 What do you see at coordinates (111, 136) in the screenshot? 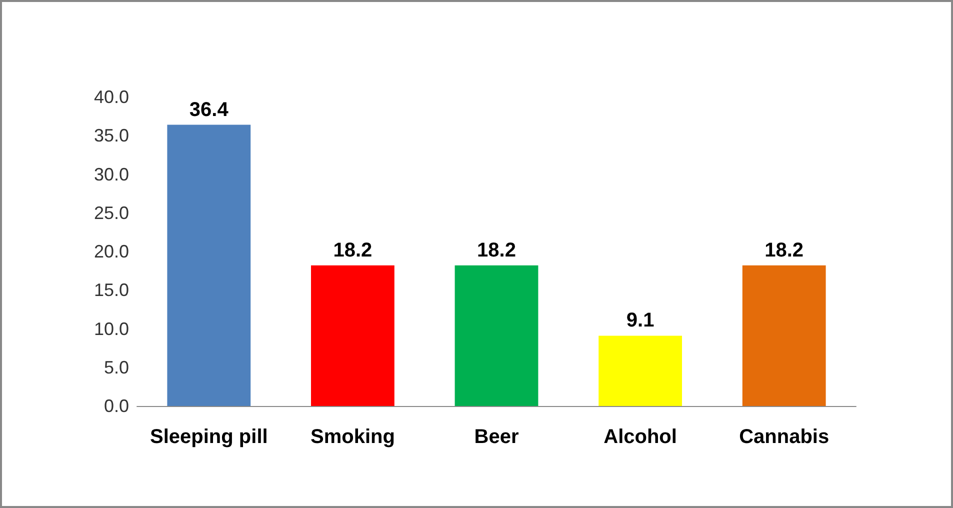
I see `y-tick-label: 35.0` at bounding box center [111, 136].